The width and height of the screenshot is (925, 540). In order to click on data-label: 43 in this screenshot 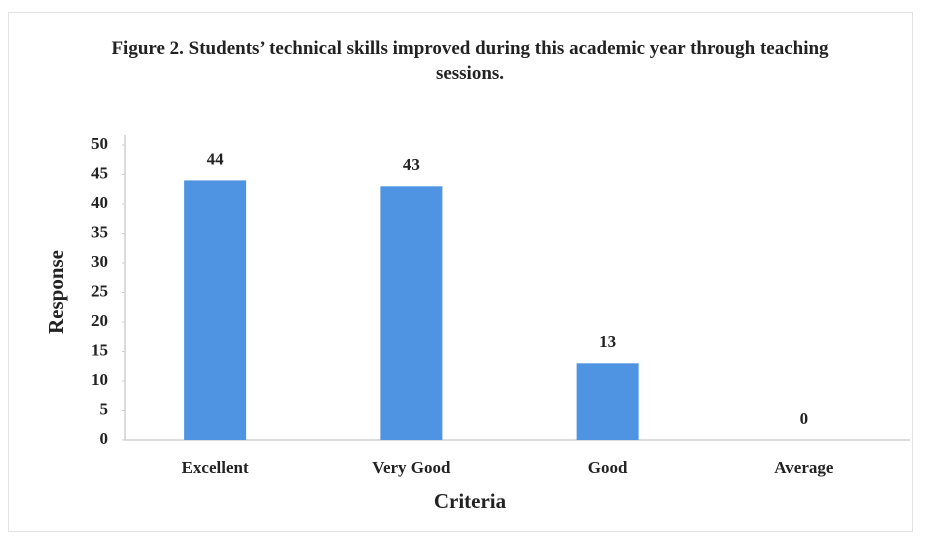, I will do `click(411, 164)`.